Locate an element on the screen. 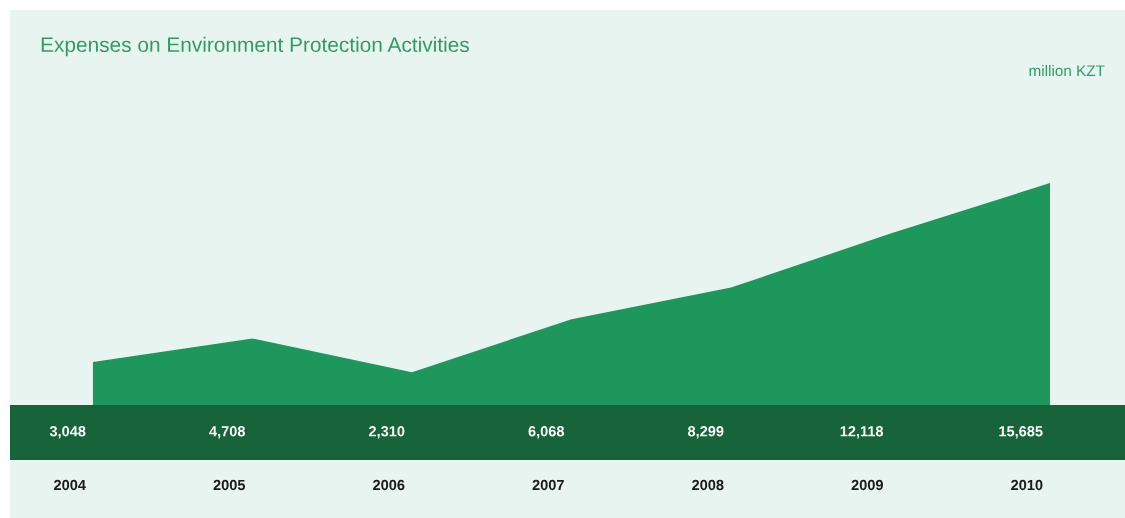 Image resolution: width=1125 pixels, height=518 pixels. x-tick-label: 2010 is located at coordinates (1027, 485).